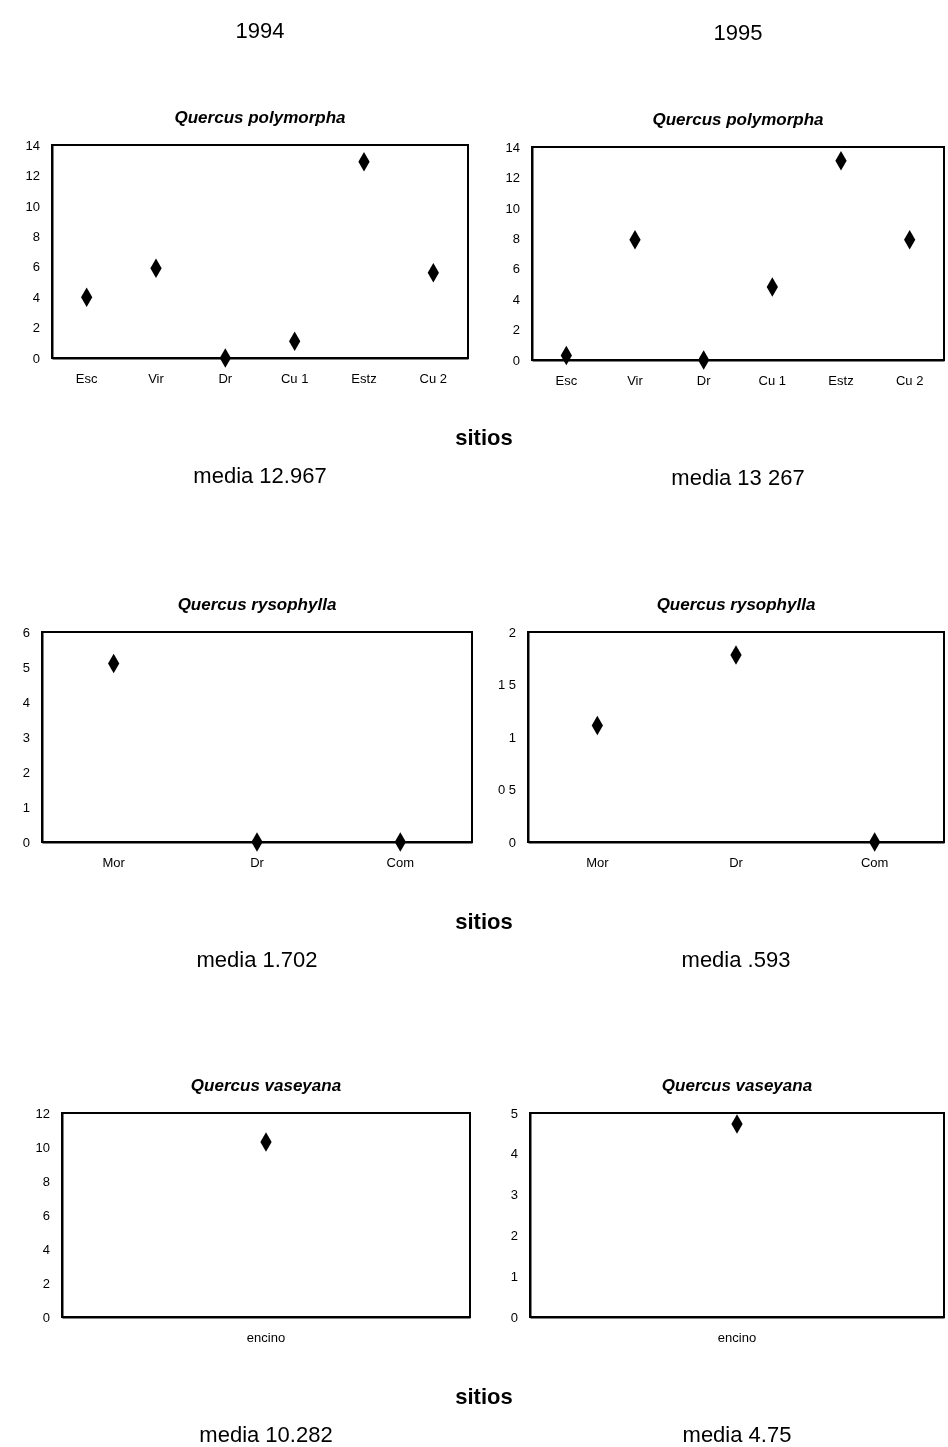 This screenshot has width=948, height=1447. I want to click on text: media 13 267, so click(738, 477).